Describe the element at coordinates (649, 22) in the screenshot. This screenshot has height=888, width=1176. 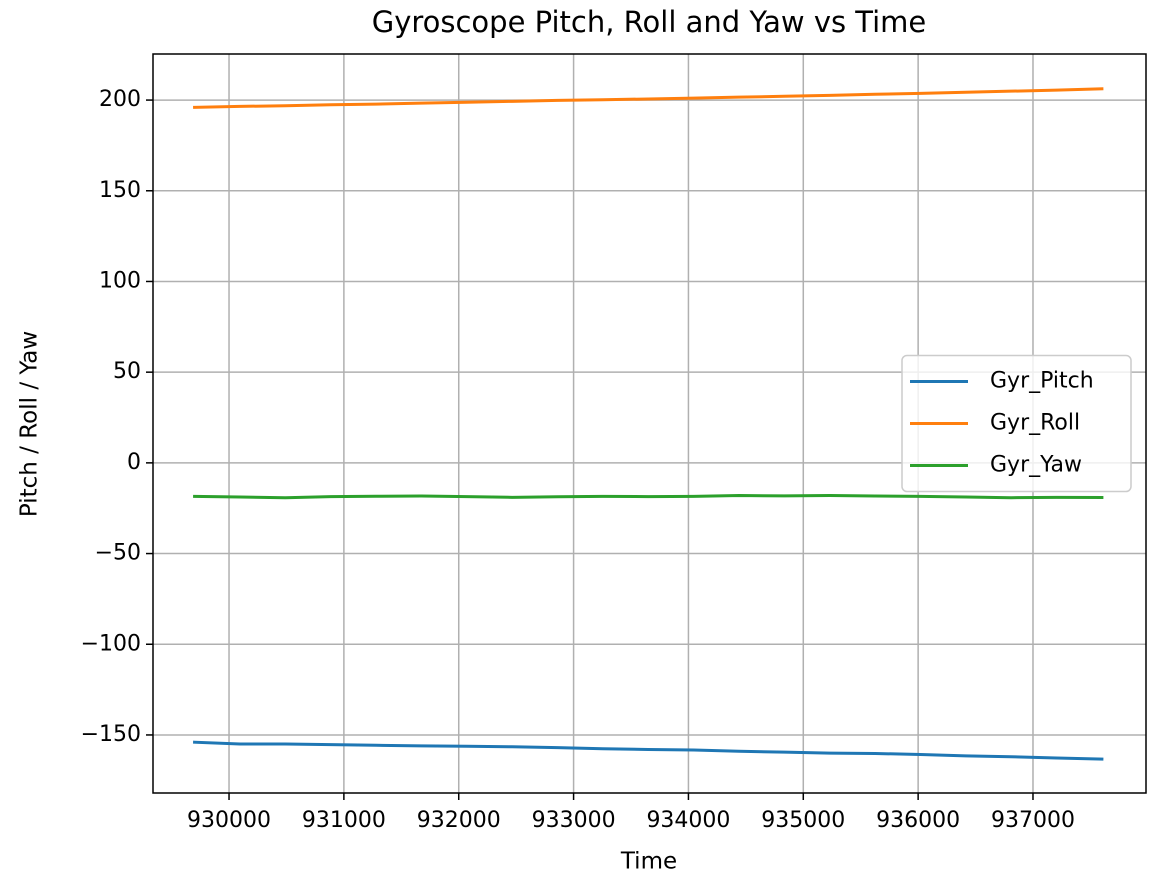
I see `chart-title: Gyroscope Pitch, Roll and Yaw vs Time` at that location.